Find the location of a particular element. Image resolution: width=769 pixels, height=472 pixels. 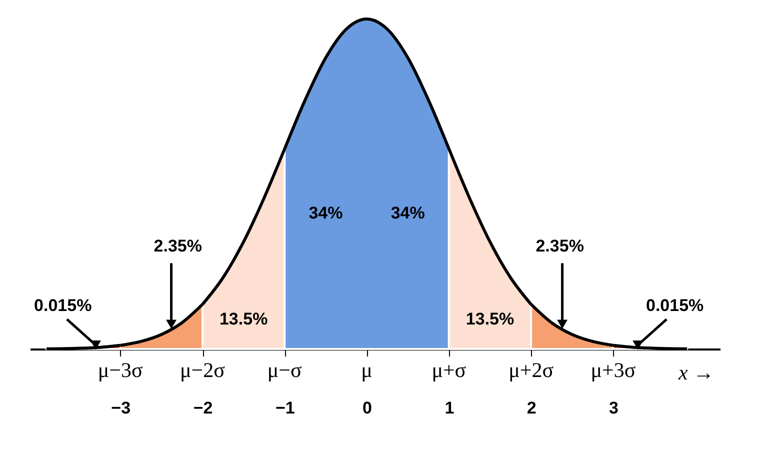

x-tick-label: 2 is located at coordinates (531, 408).